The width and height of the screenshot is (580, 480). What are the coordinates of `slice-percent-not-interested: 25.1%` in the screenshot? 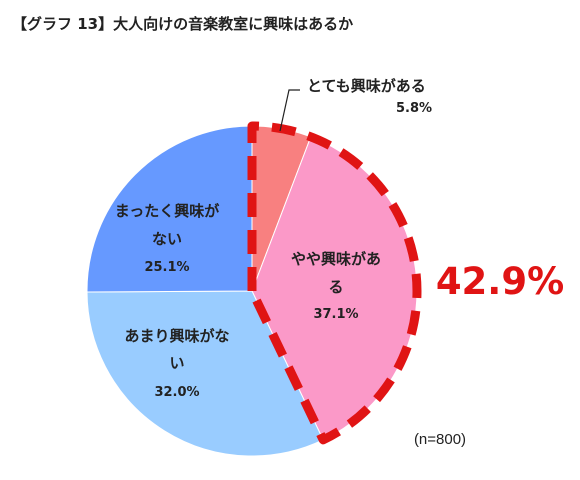 It's located at (166, 267).